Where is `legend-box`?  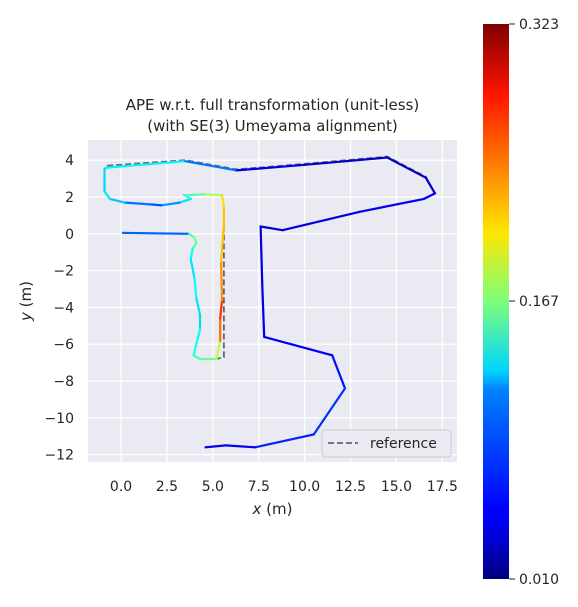 legend-box is located at coordinates (386, 443).